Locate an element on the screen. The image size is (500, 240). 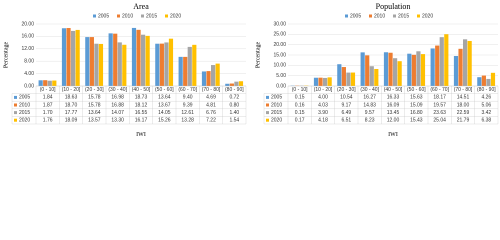
x-tick-label: (30 - 40] is located at coordinates (117, 90).